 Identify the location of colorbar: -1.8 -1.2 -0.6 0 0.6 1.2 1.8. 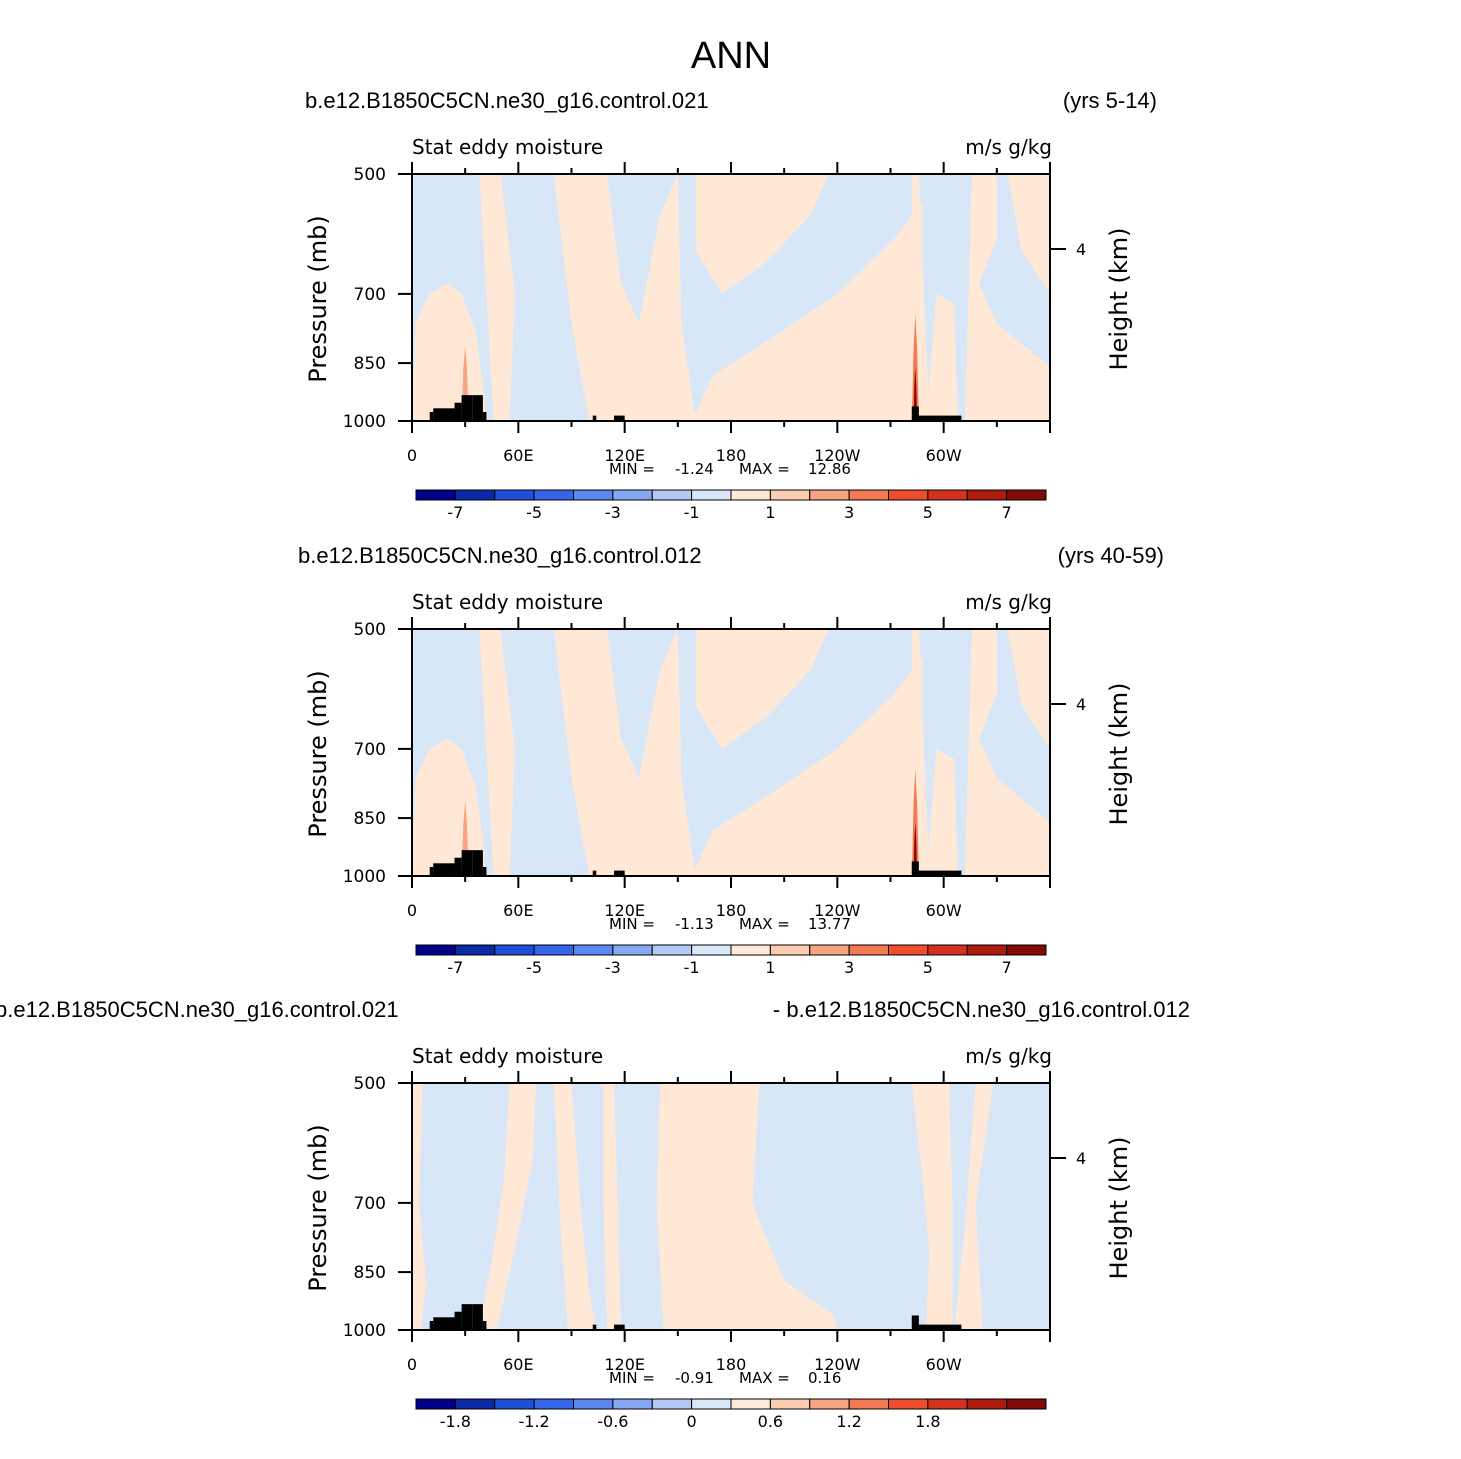
(731, 1414).